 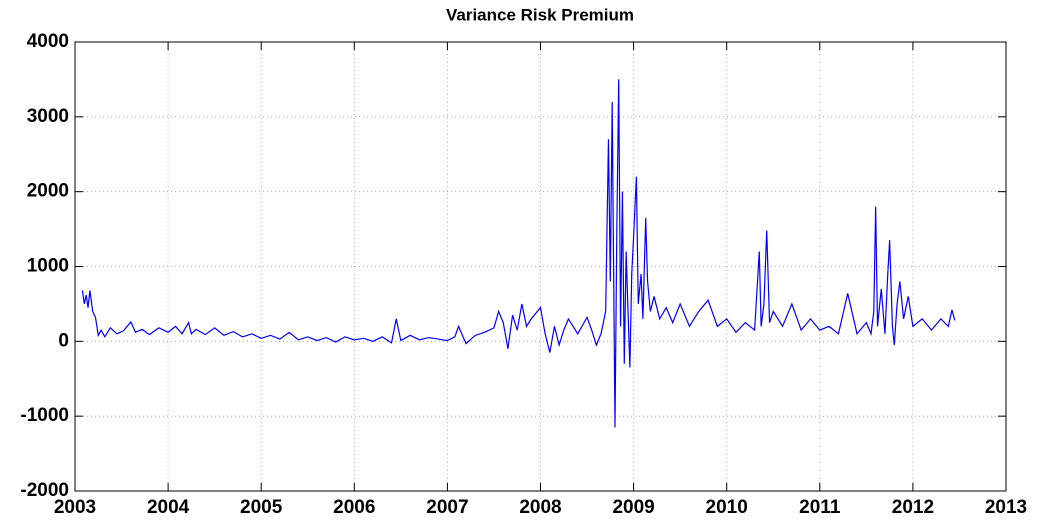 I want to click on x-tick-label: 2013, so click(x=1006, y=507).